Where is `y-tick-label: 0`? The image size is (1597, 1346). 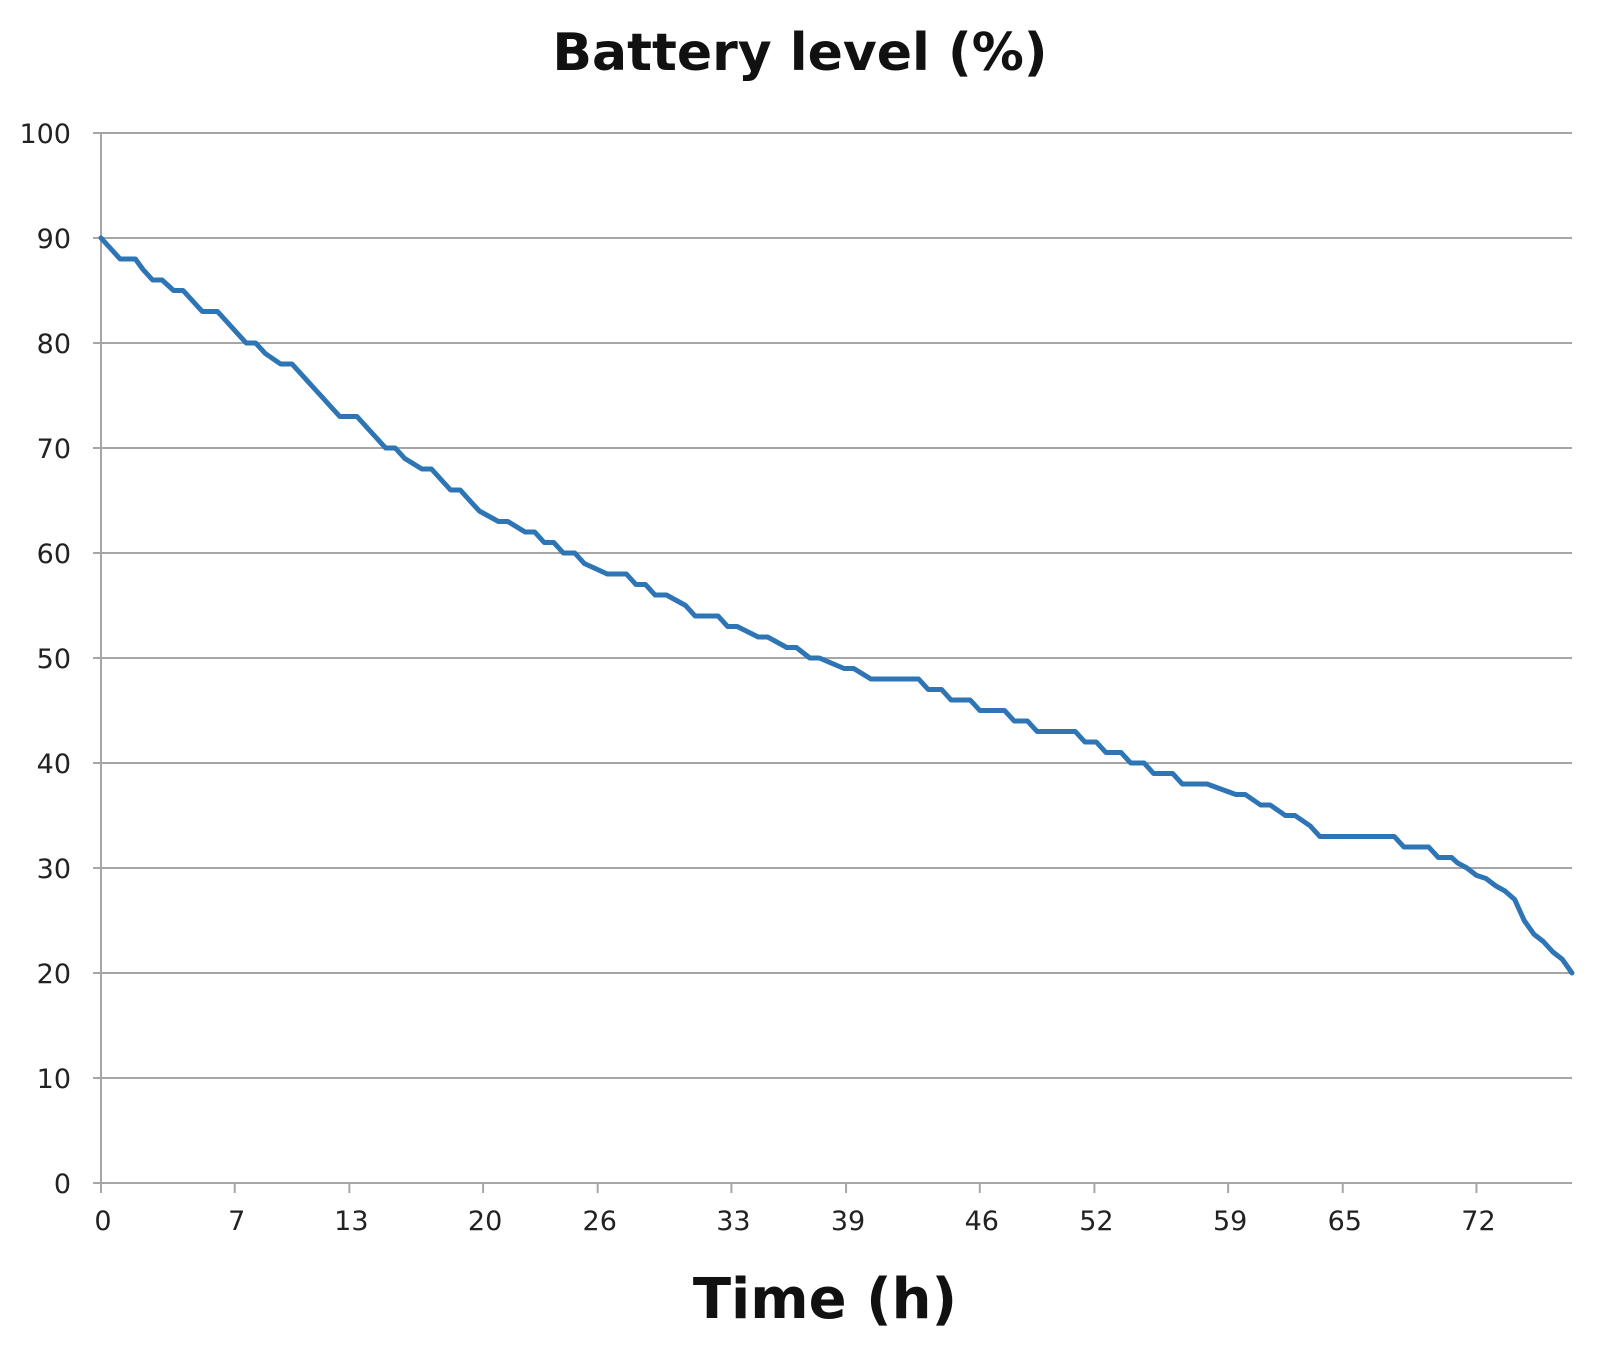
y-tick-label: 0 is located at coordinates (62, 1184).